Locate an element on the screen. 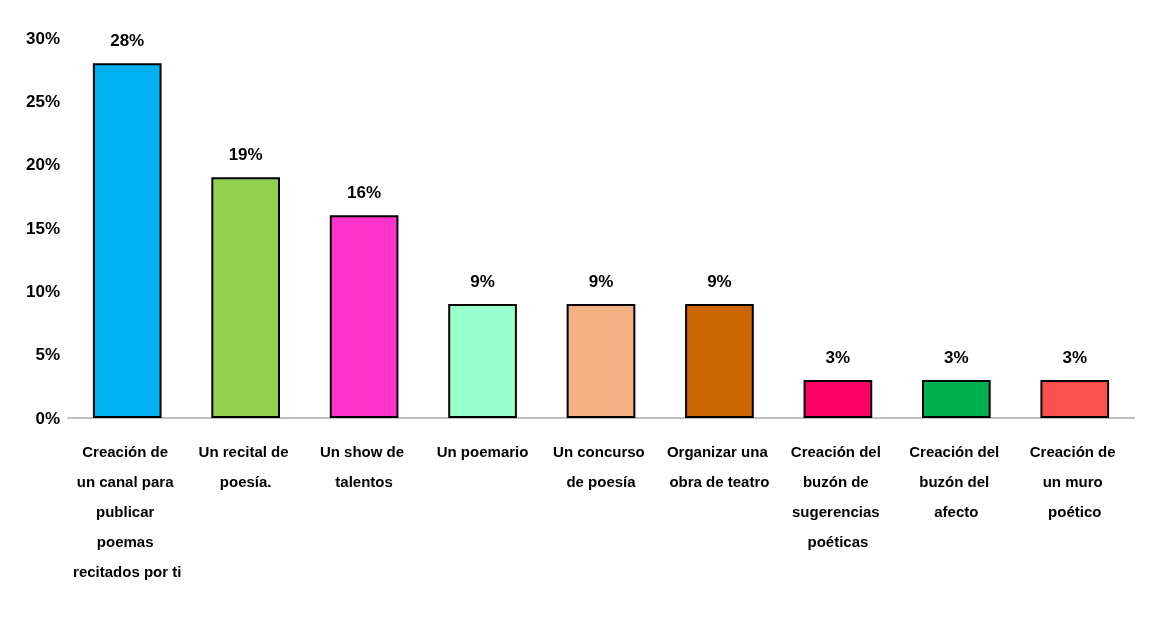 Image resolution: width=1172 pixels, height=636 pixels. y-tick-label: 15% is located at coordinates (42, 228).